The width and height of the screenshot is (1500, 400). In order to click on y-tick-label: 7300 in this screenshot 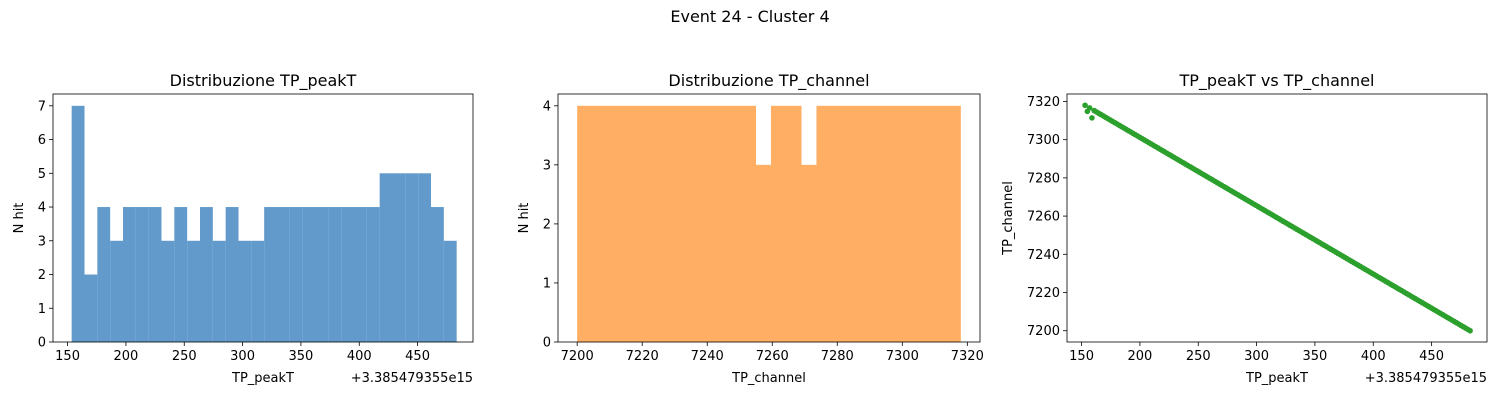, I will do `click(1043, 140)`.